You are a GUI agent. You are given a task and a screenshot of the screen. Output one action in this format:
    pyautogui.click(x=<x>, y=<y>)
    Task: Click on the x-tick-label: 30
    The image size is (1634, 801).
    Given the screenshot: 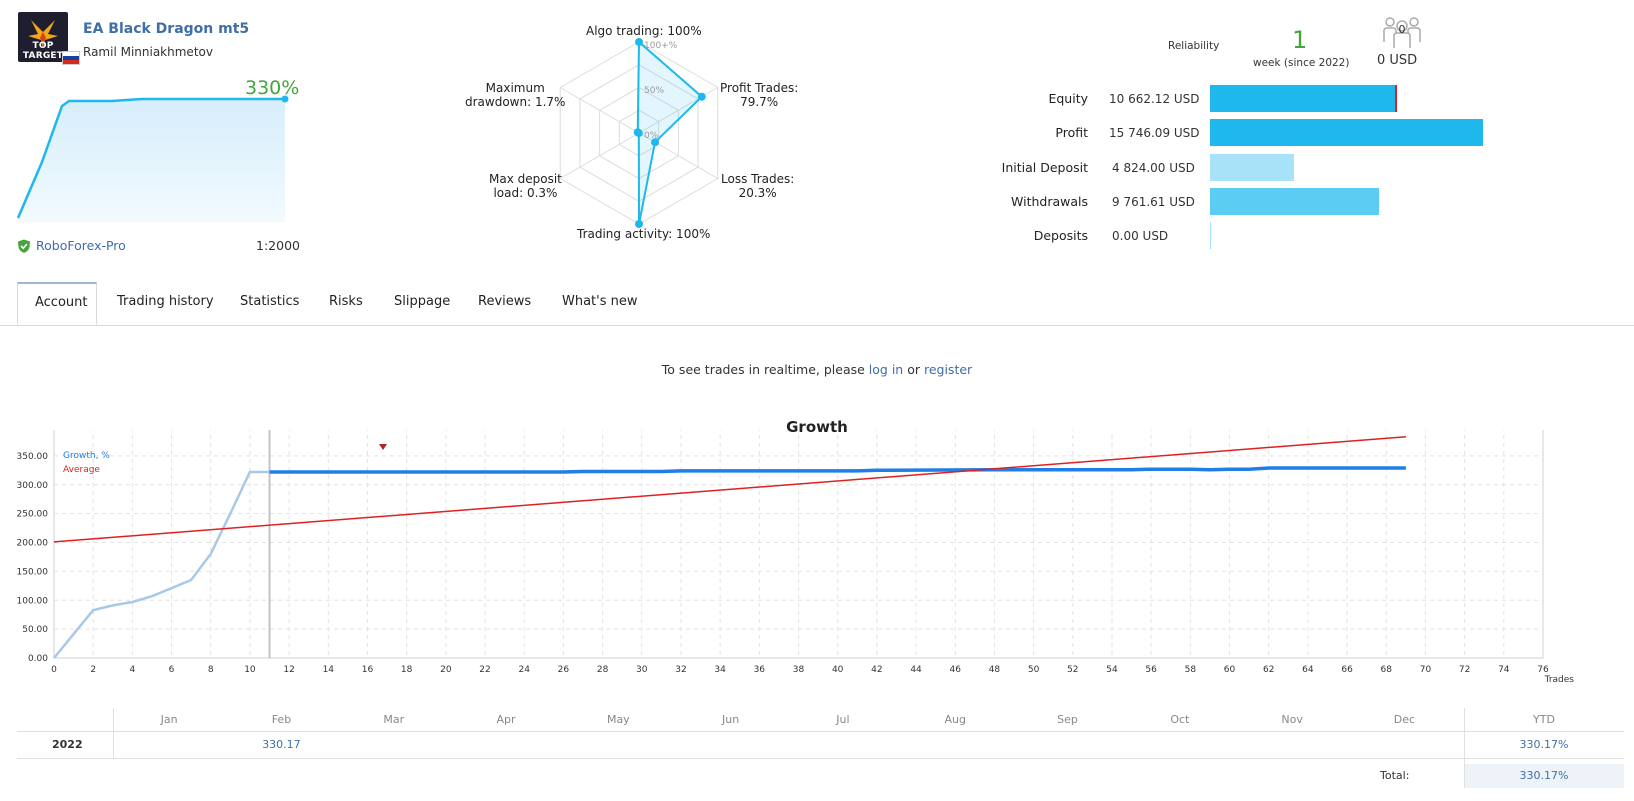 What is the action you would take?
    pyautogui.click(x=642, y=670)
    